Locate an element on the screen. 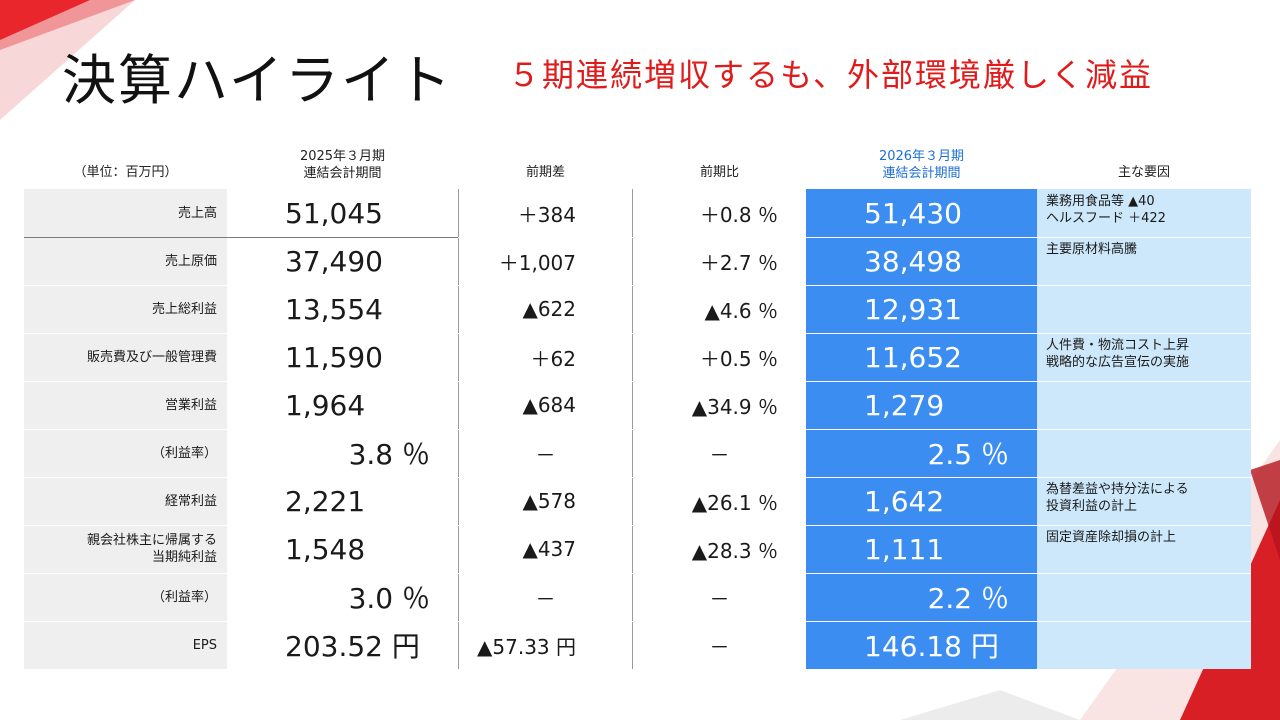  prev-diff-text: ▲437 is located at coordinates (549, 549).